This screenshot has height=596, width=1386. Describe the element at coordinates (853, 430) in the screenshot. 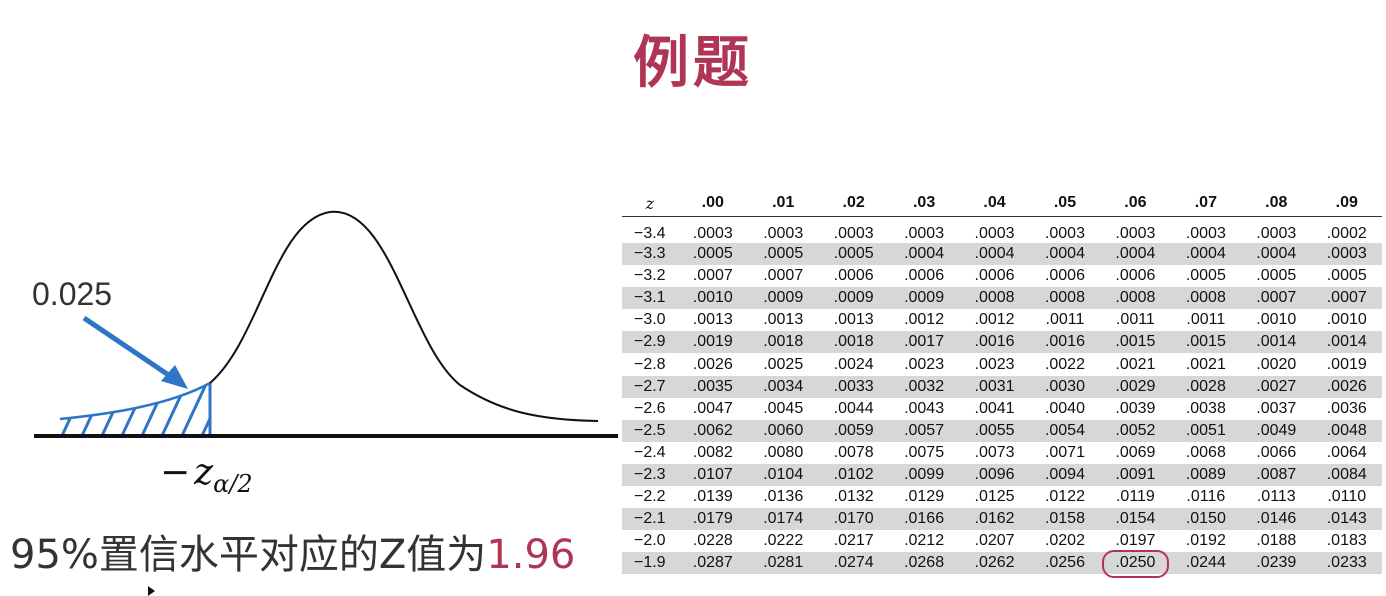

I see `table-cell: .0059` at that location.